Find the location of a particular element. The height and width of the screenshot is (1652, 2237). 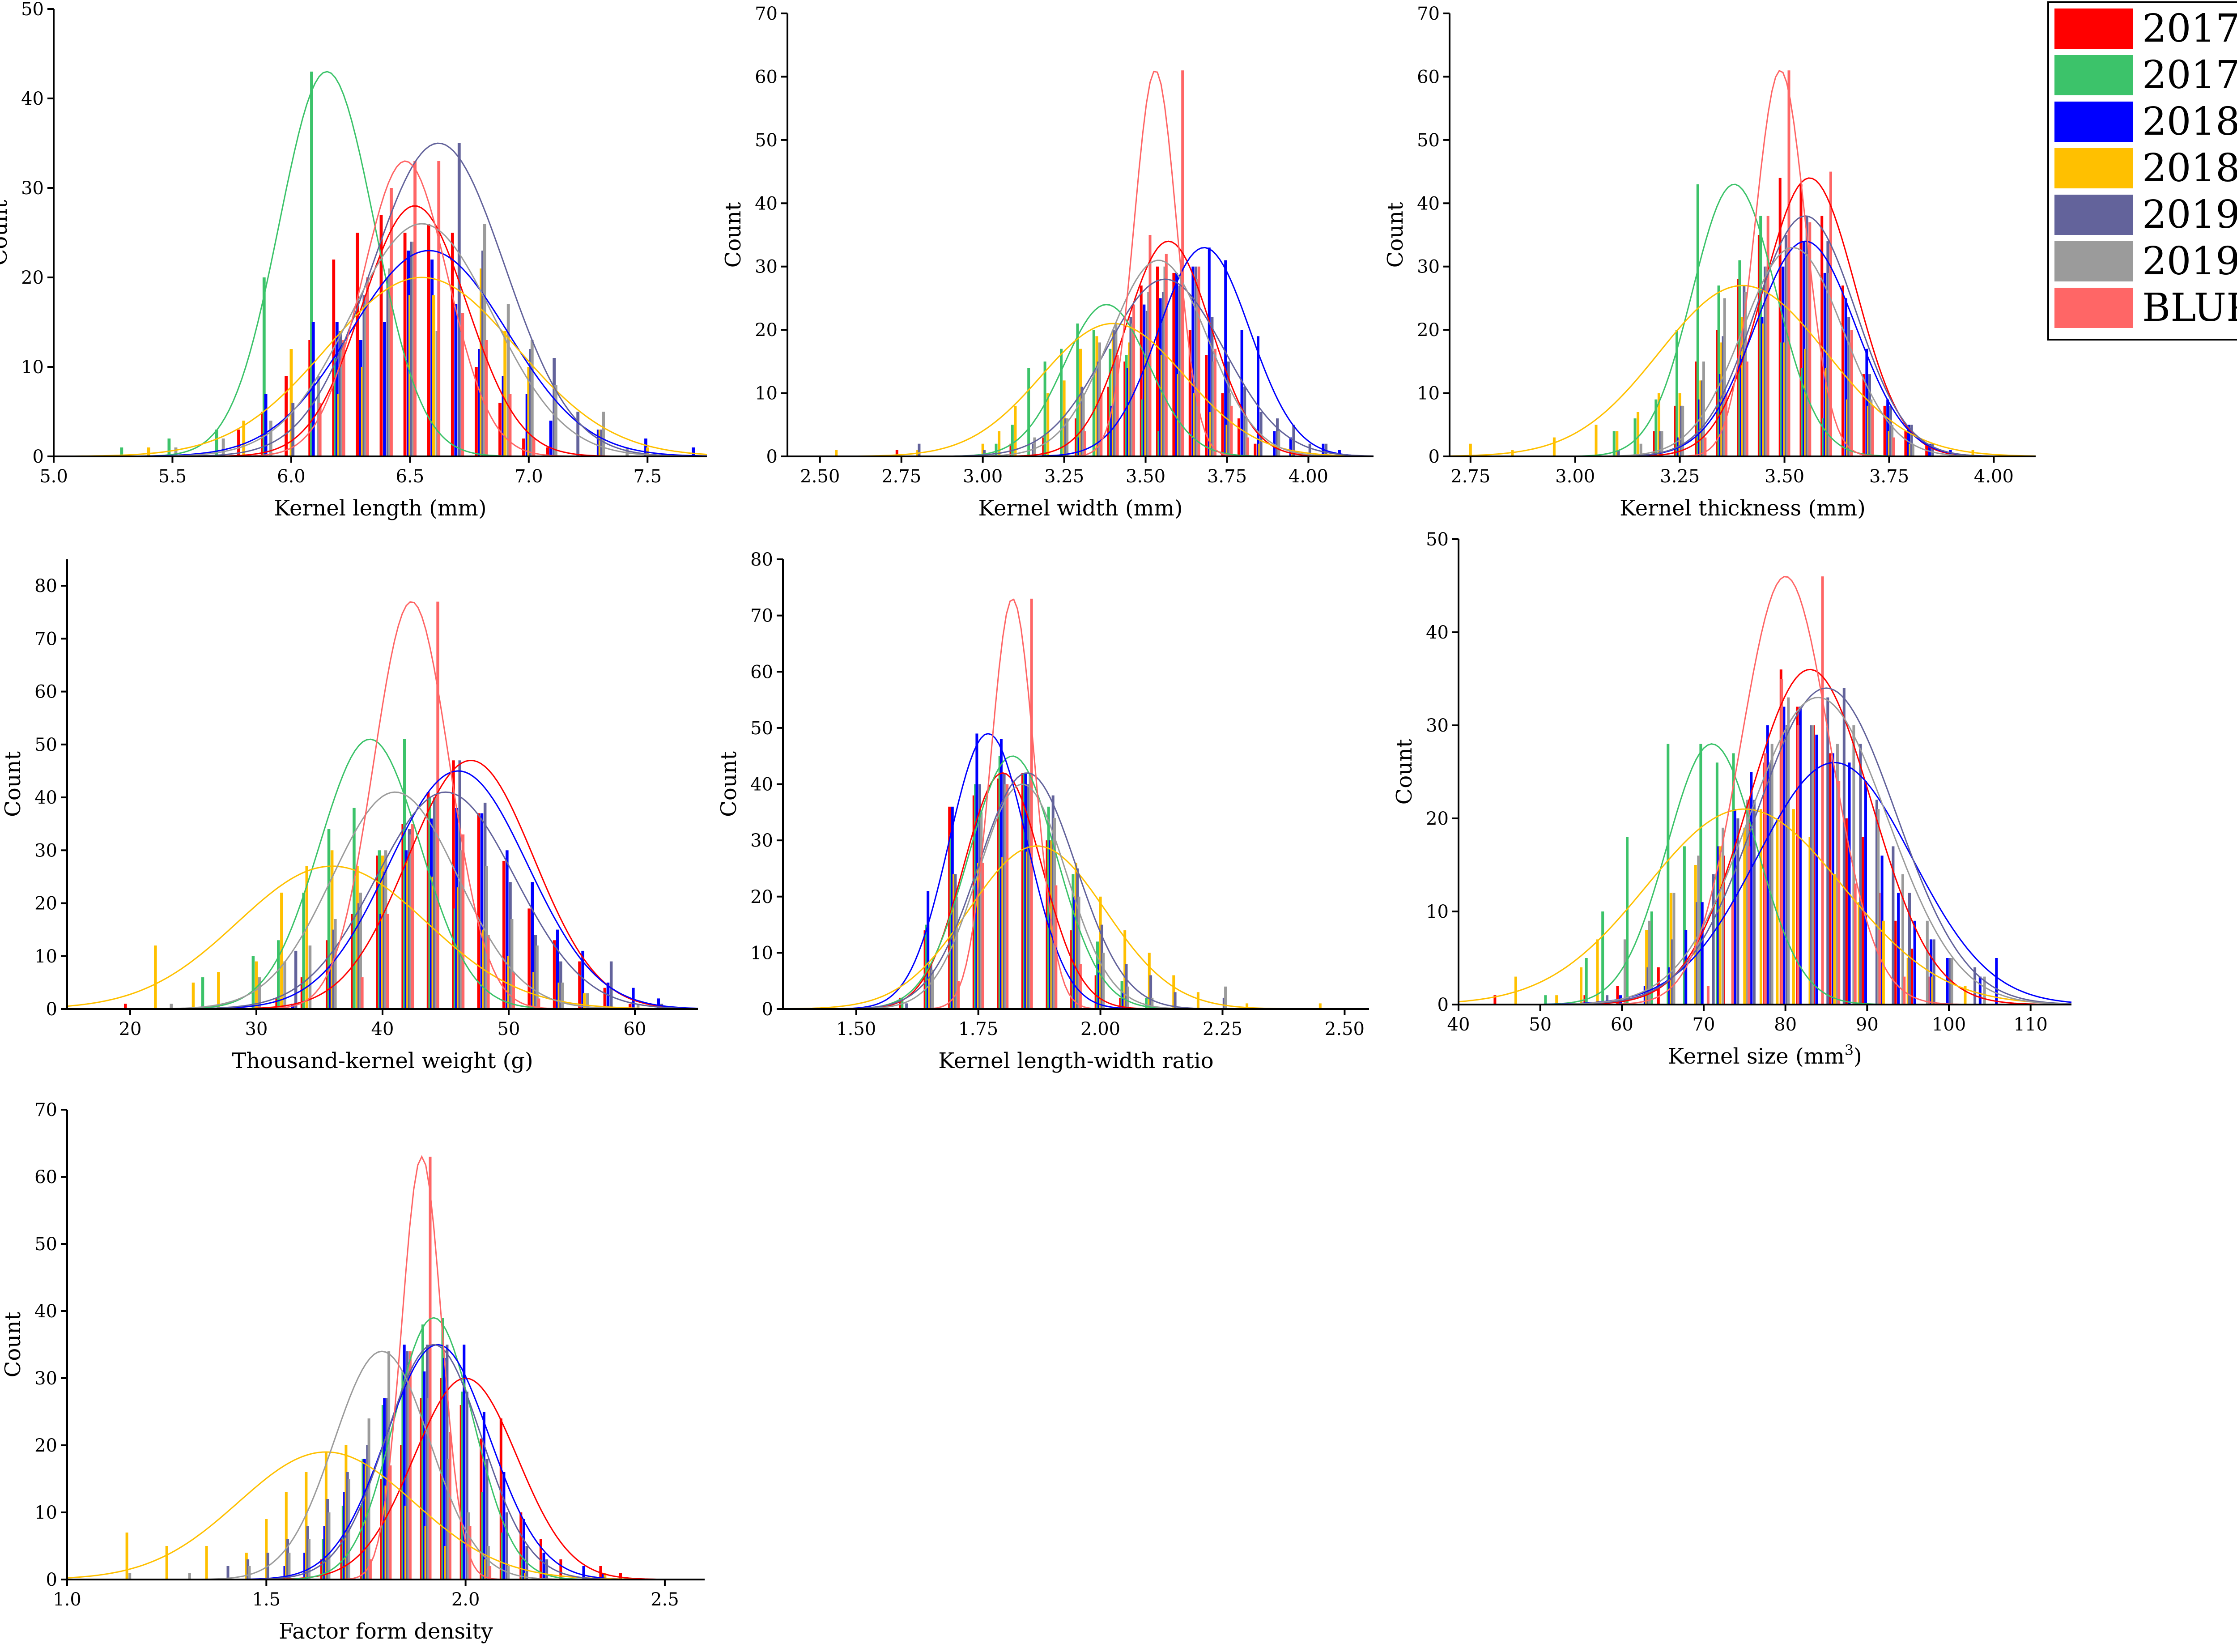

y-tick-label: 40 is located at coordinates (45, 1311).